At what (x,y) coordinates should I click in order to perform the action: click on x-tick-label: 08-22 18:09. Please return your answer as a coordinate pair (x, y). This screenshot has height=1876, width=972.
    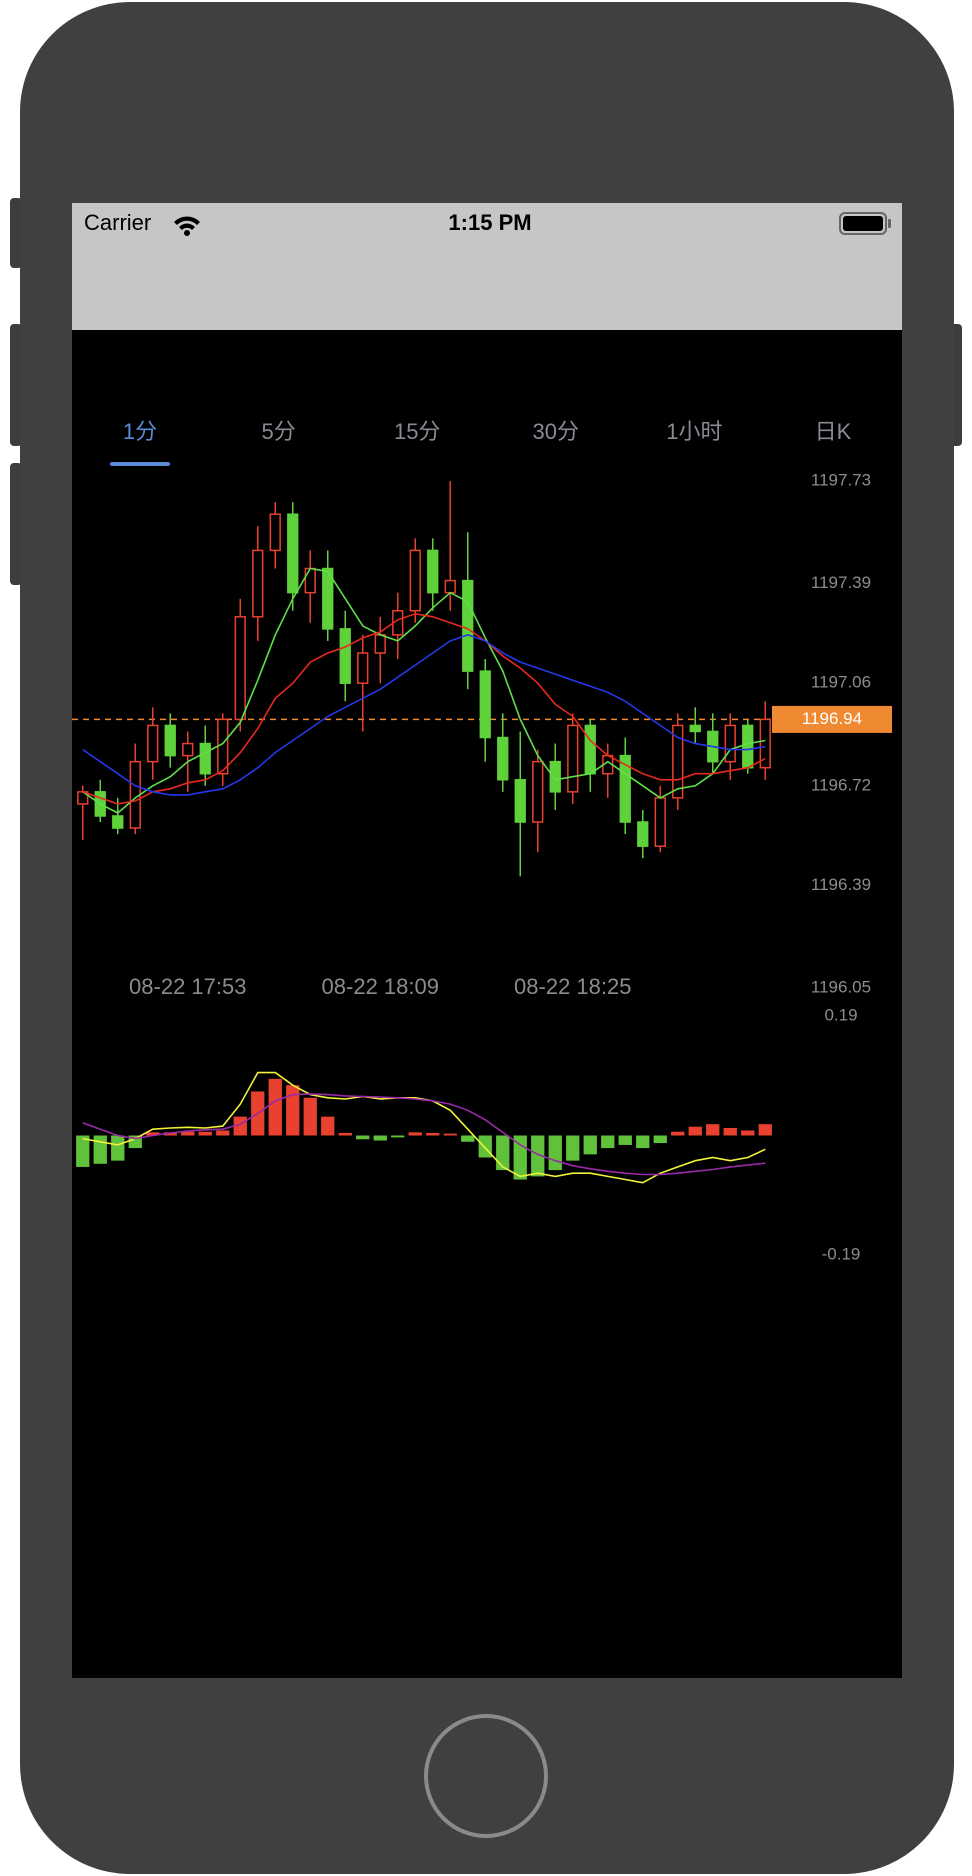
    Looking at the image, I should click on (380, 986).